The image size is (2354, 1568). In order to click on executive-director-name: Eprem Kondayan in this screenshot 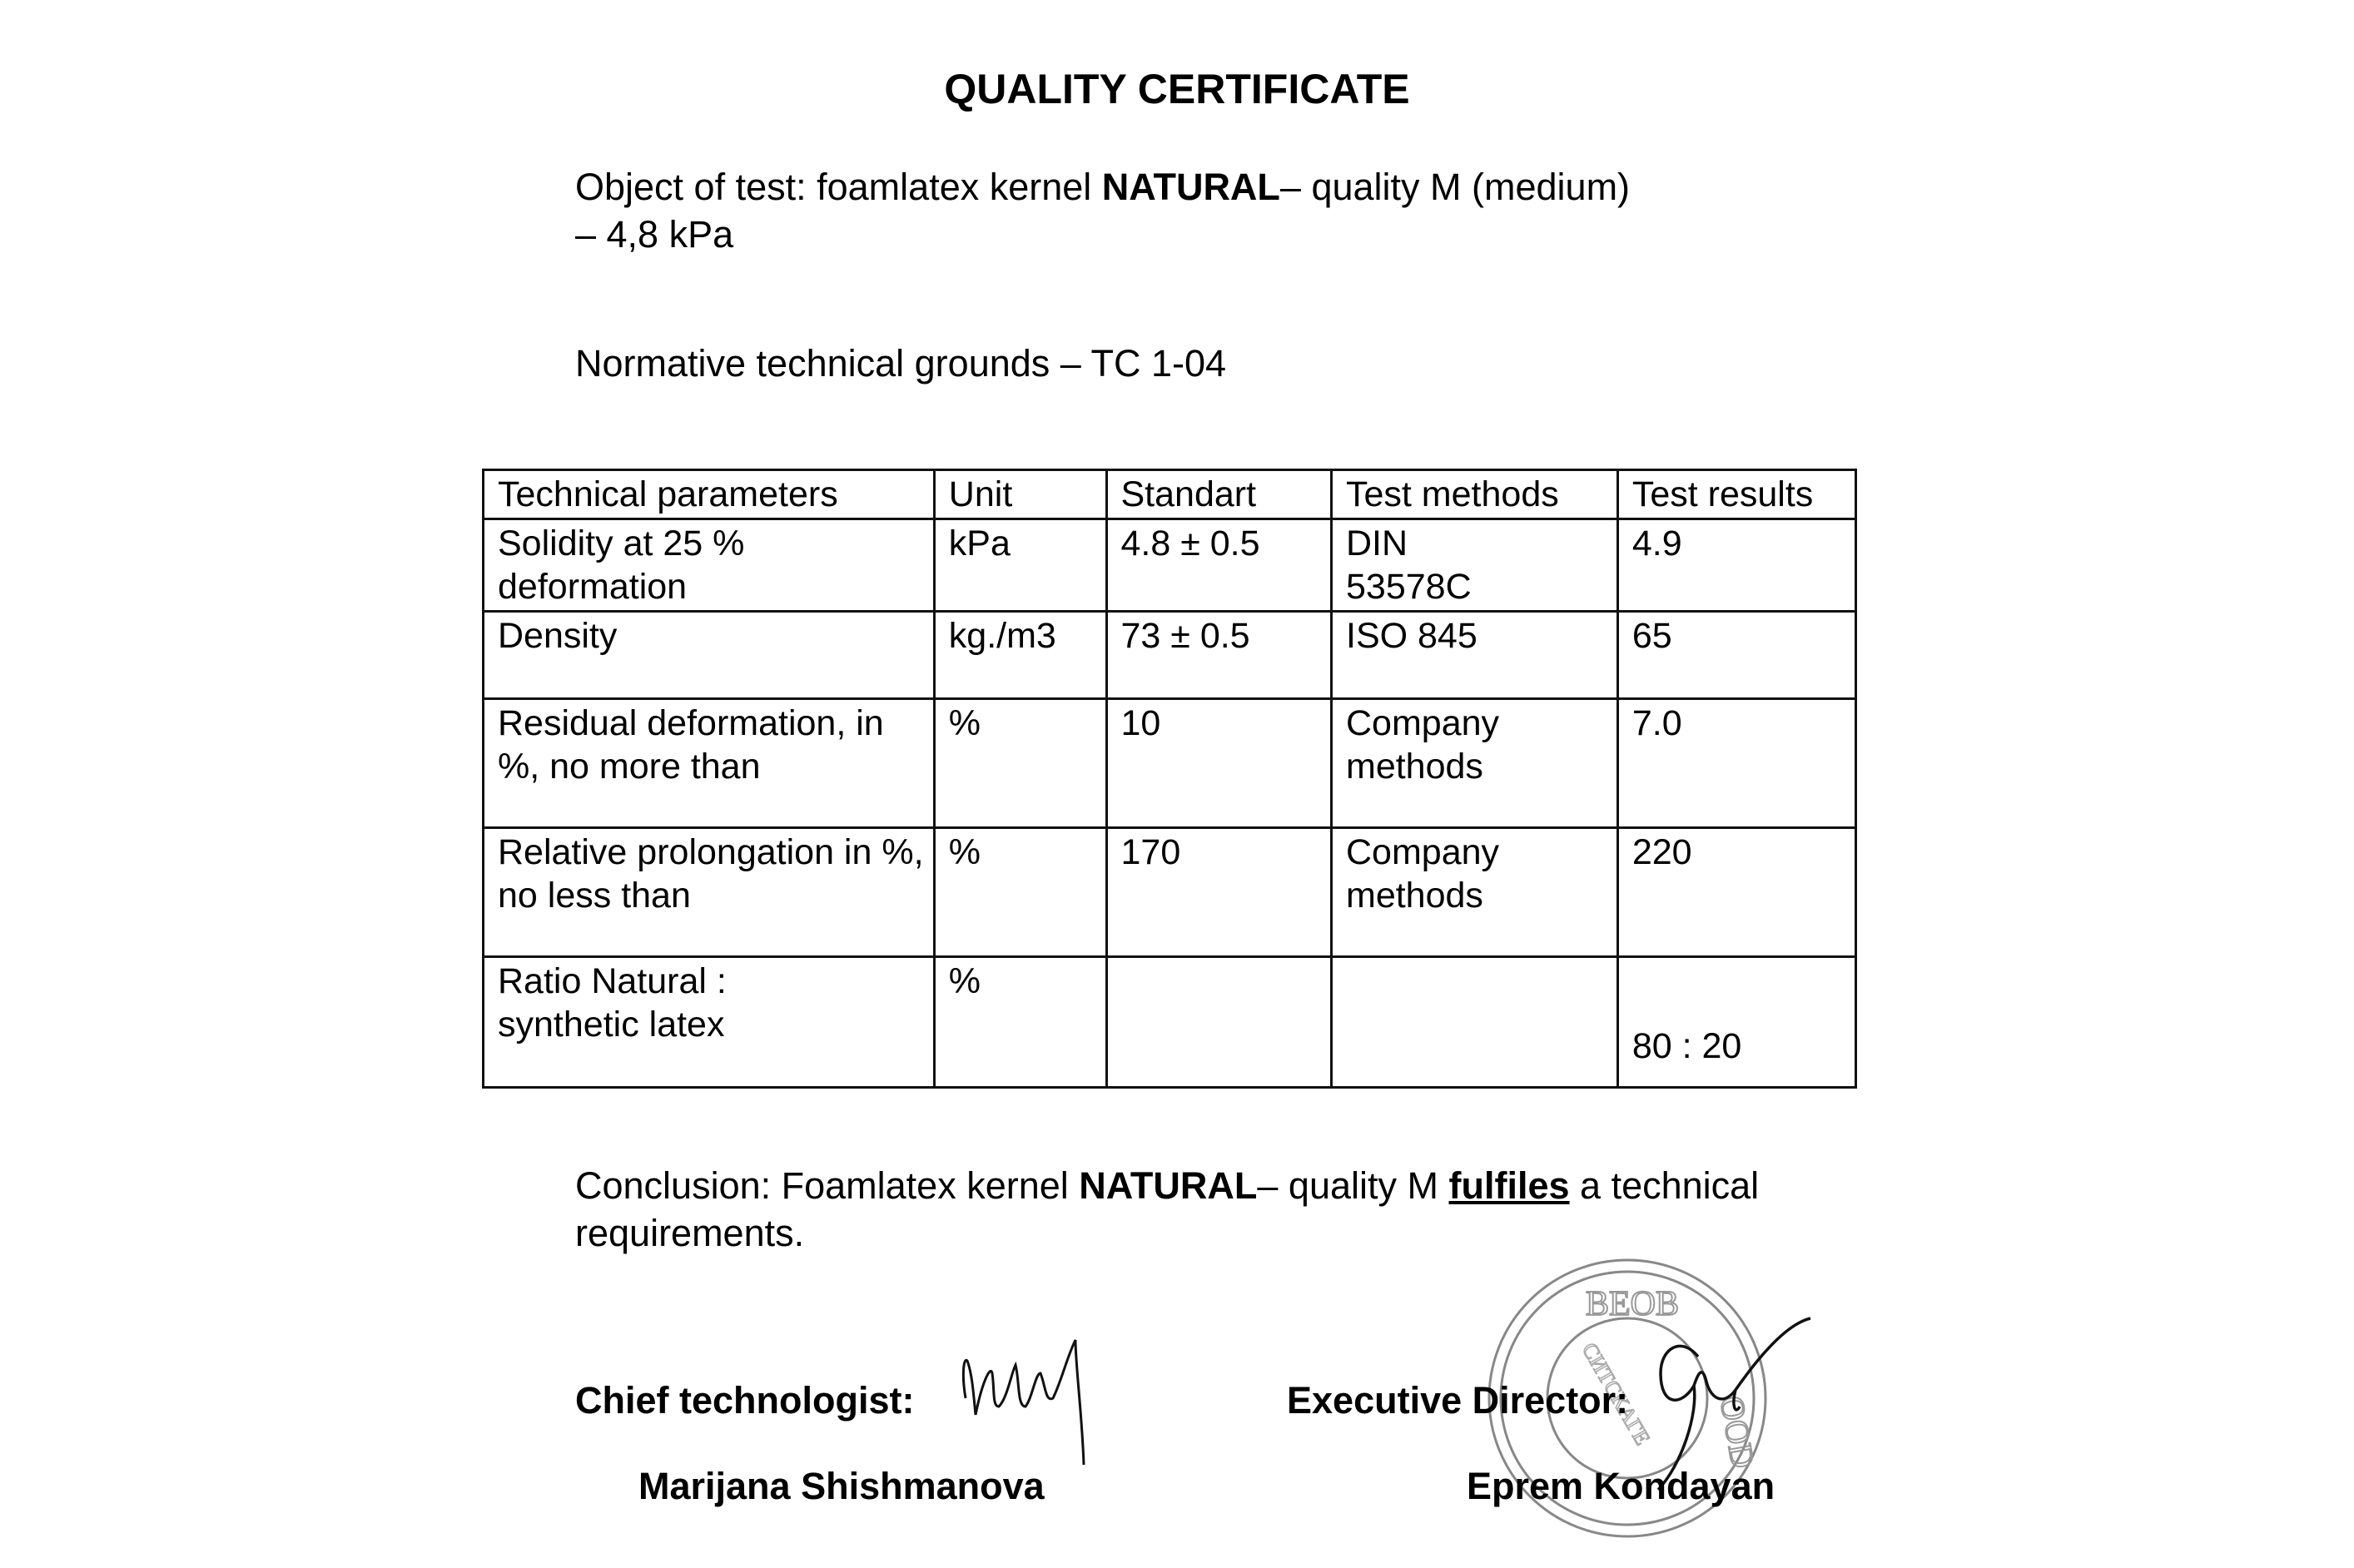, I will do `click(1621, 1486)`.